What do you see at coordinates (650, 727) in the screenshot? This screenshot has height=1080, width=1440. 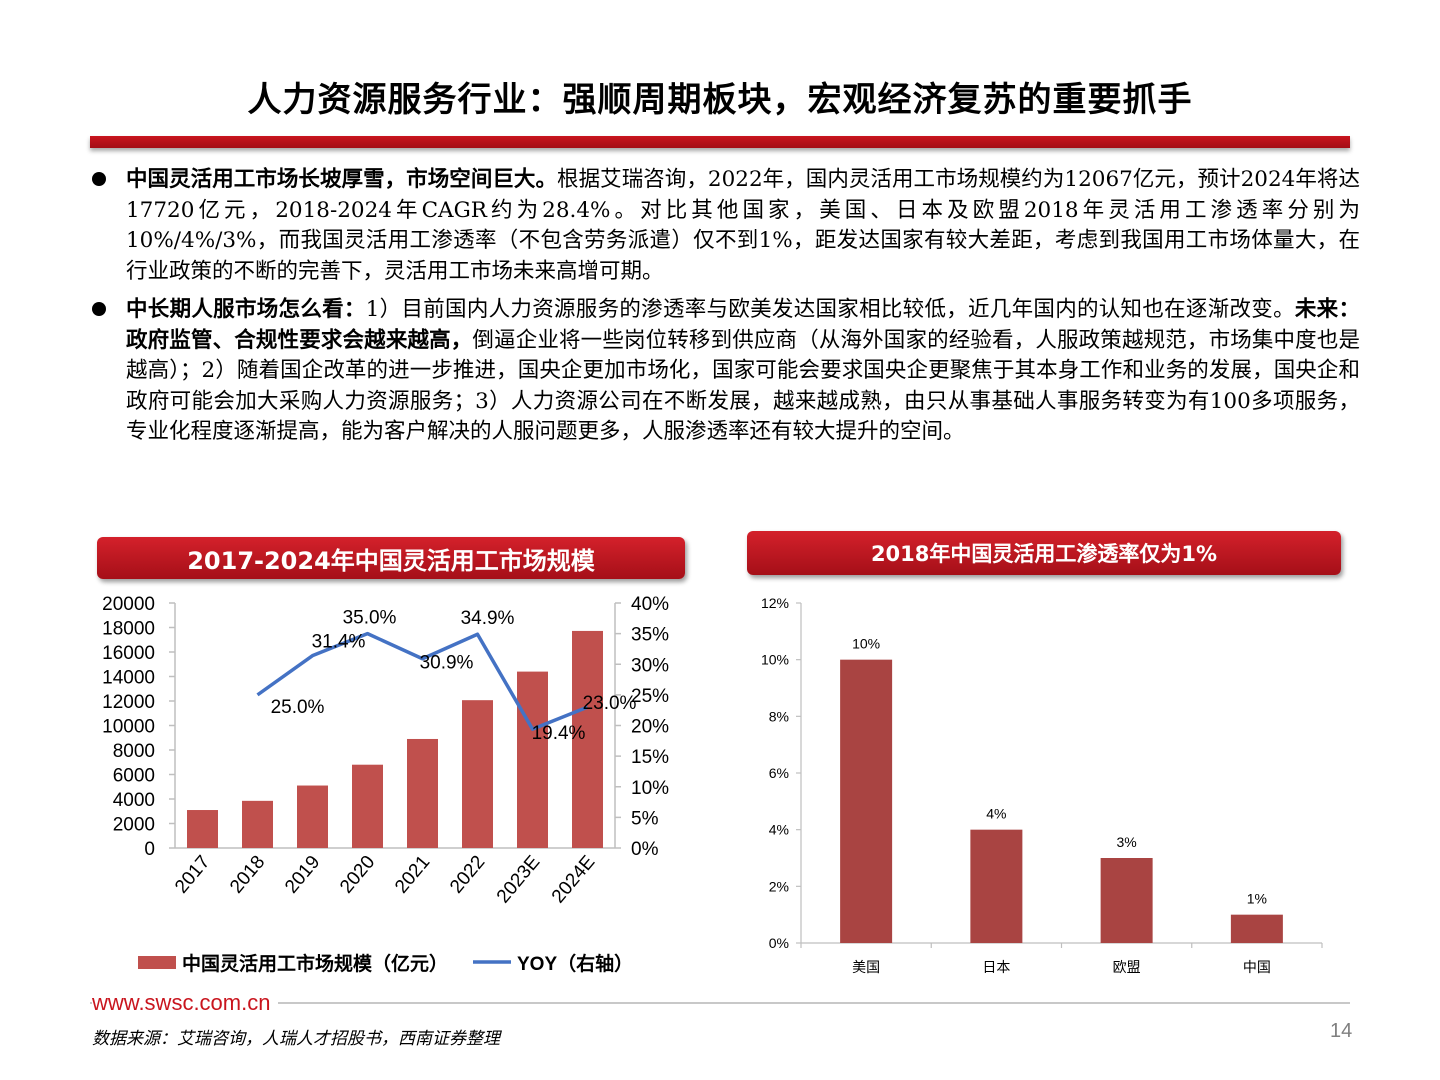 I see `chart1-y2-tick-label: 20%` at bounding box center [650, 727].